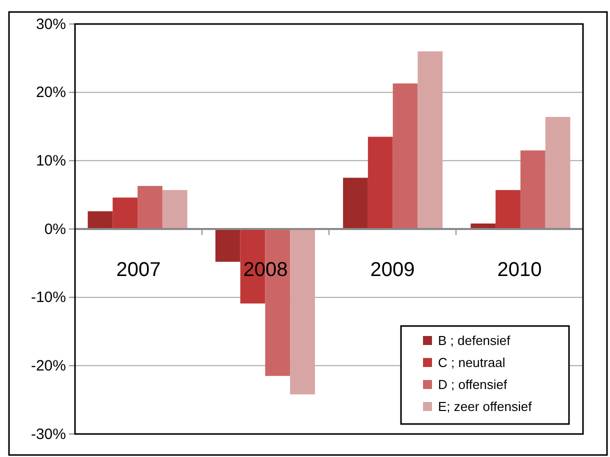 The image size is (610, 457). I want to click on legend-label: B ; defensief, so click(474, 340).